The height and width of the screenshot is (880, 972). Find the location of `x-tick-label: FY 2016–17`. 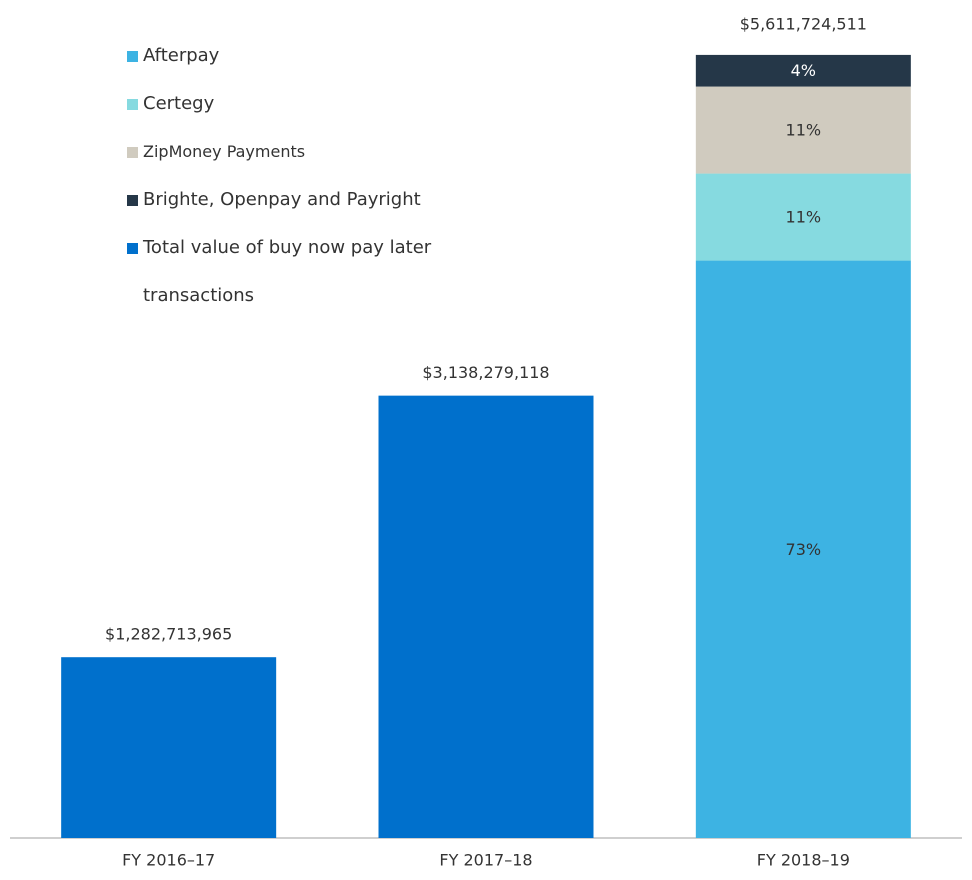

x-tick-label: FY 2016–17 is located at coordinates (168, 860).